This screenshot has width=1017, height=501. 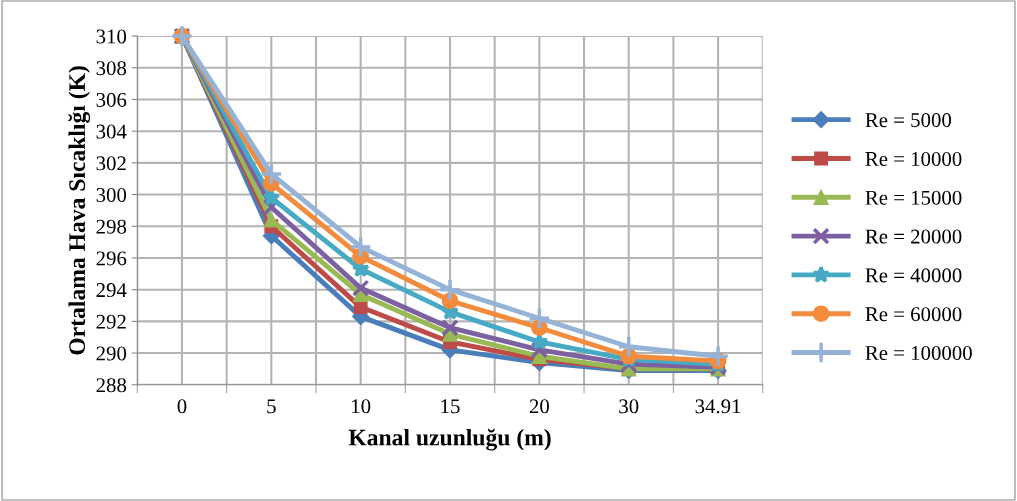 I want to click on y-tick-label: 292, so click(x=111, y=321).